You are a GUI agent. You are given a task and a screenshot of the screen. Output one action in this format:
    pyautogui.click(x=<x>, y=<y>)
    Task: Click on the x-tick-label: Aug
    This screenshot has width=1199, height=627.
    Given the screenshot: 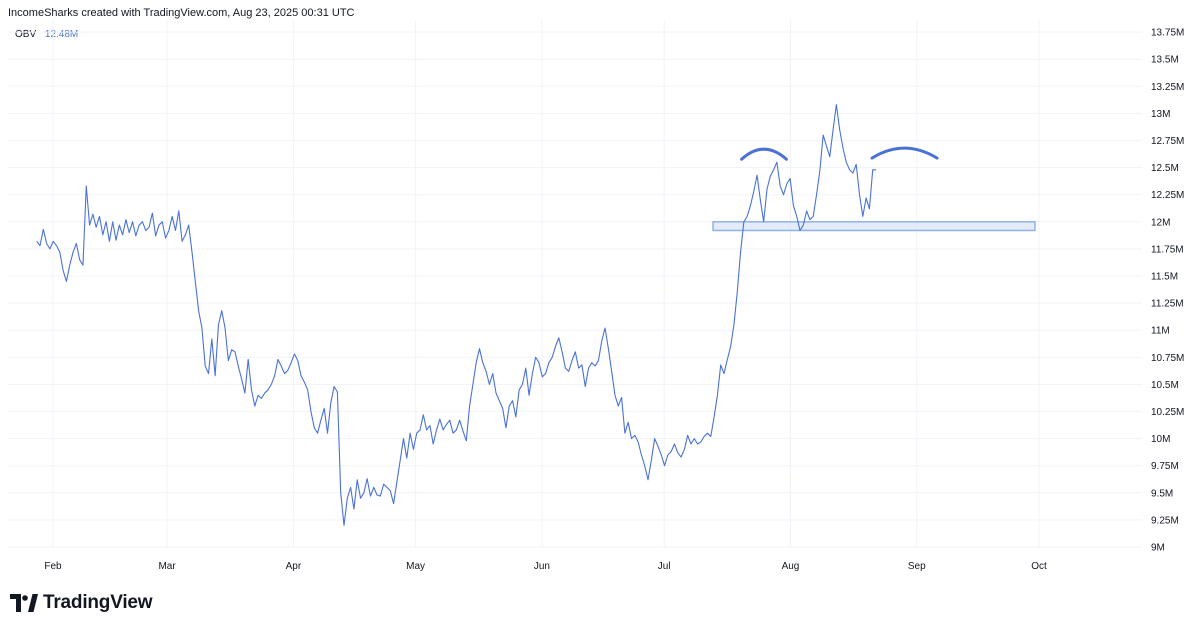 What is the action you would take?
    pyautogui.click(x=791, y=566)
    